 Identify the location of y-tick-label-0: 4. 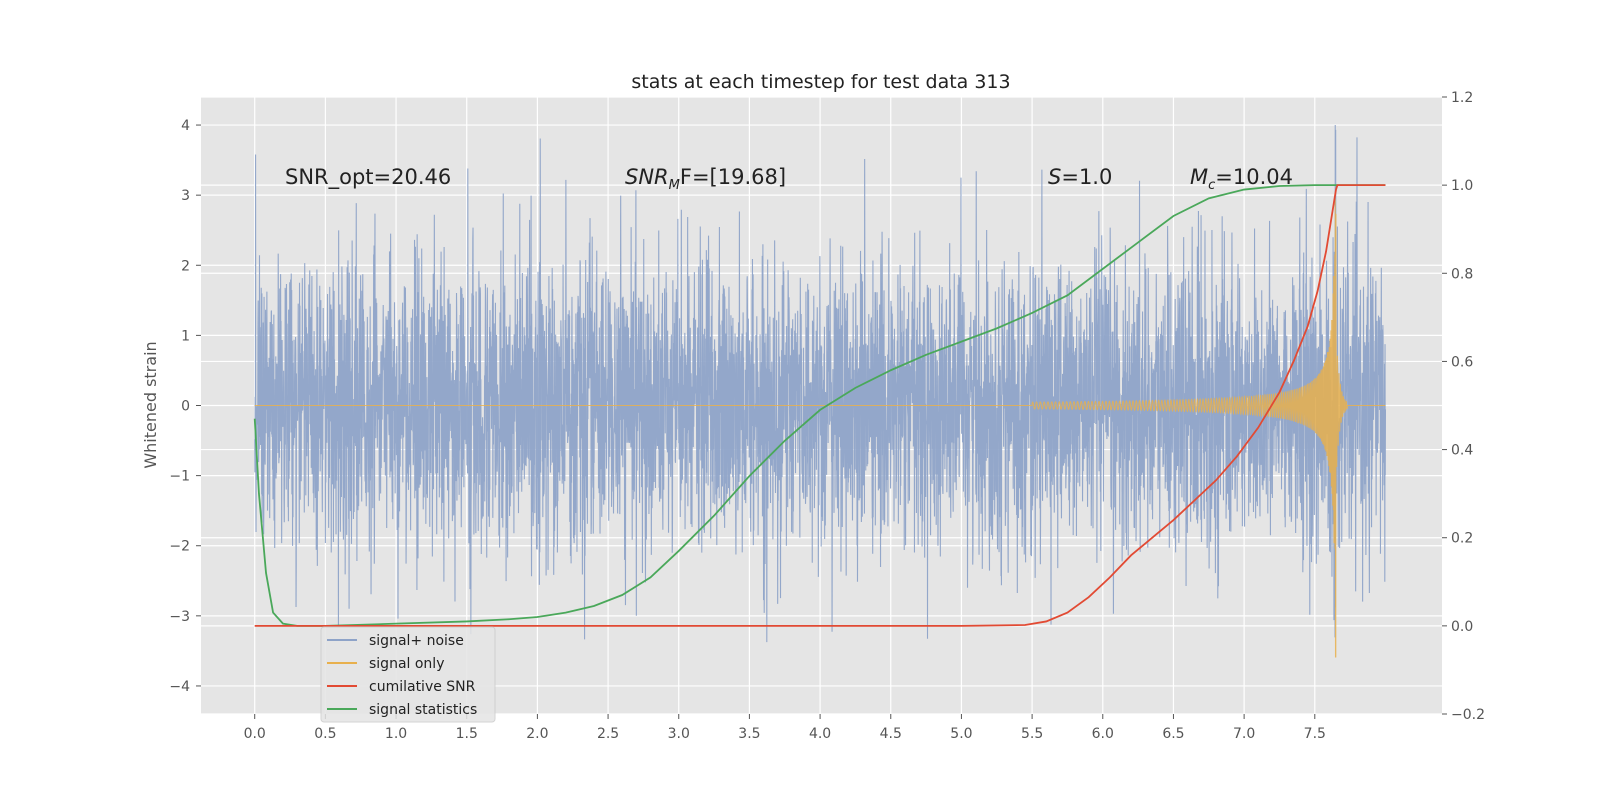
(185, 126).